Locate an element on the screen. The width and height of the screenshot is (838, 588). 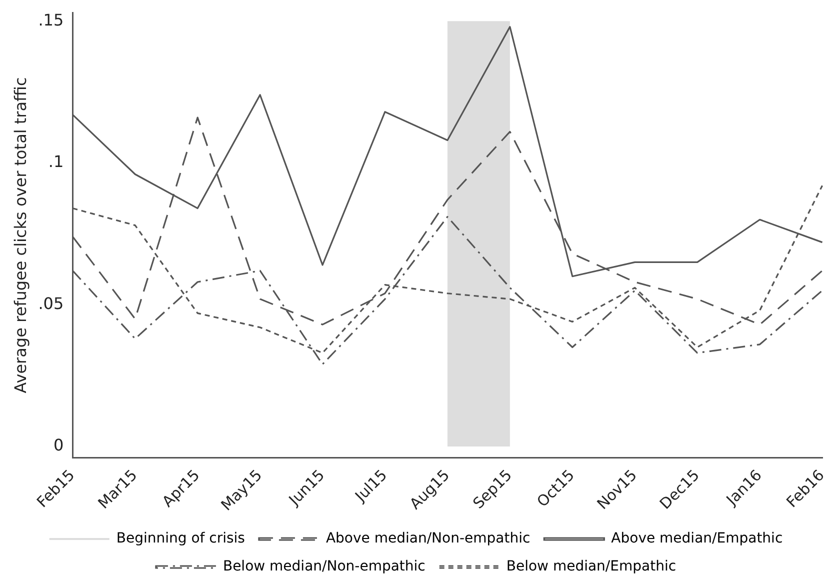
y-tick-label: .15 is located at coordinates (51, 20).